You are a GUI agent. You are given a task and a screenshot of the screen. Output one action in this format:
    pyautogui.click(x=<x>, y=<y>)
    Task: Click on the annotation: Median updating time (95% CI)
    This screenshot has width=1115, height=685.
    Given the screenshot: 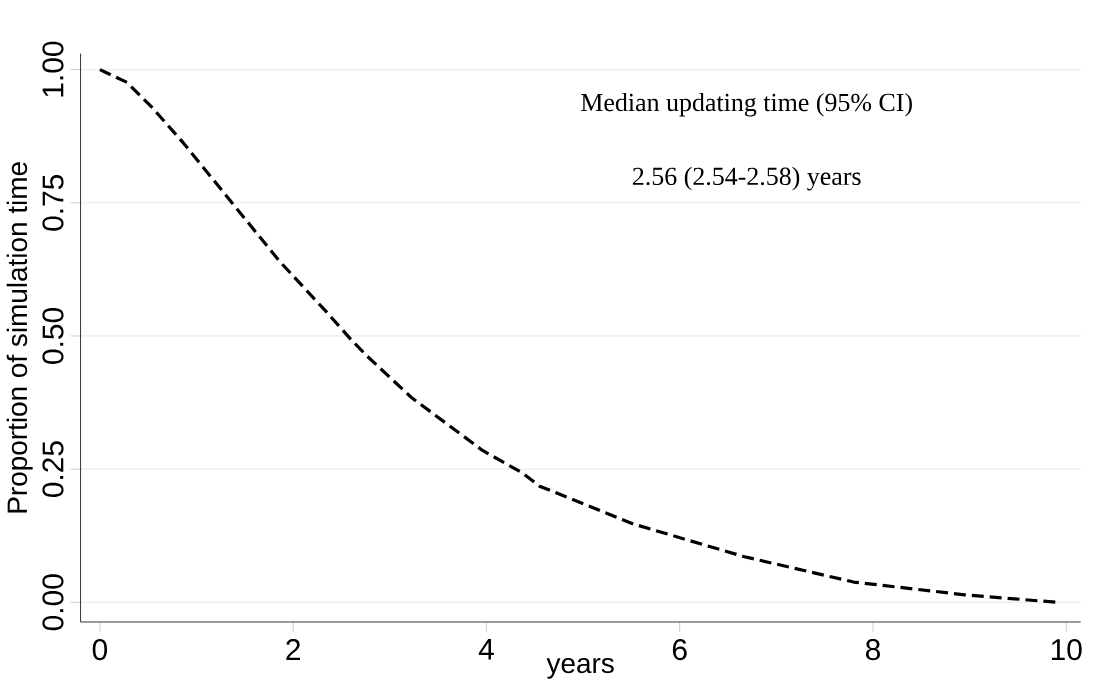 What is the action you would take?
    pyautogui.click(x=746, y=104)
    